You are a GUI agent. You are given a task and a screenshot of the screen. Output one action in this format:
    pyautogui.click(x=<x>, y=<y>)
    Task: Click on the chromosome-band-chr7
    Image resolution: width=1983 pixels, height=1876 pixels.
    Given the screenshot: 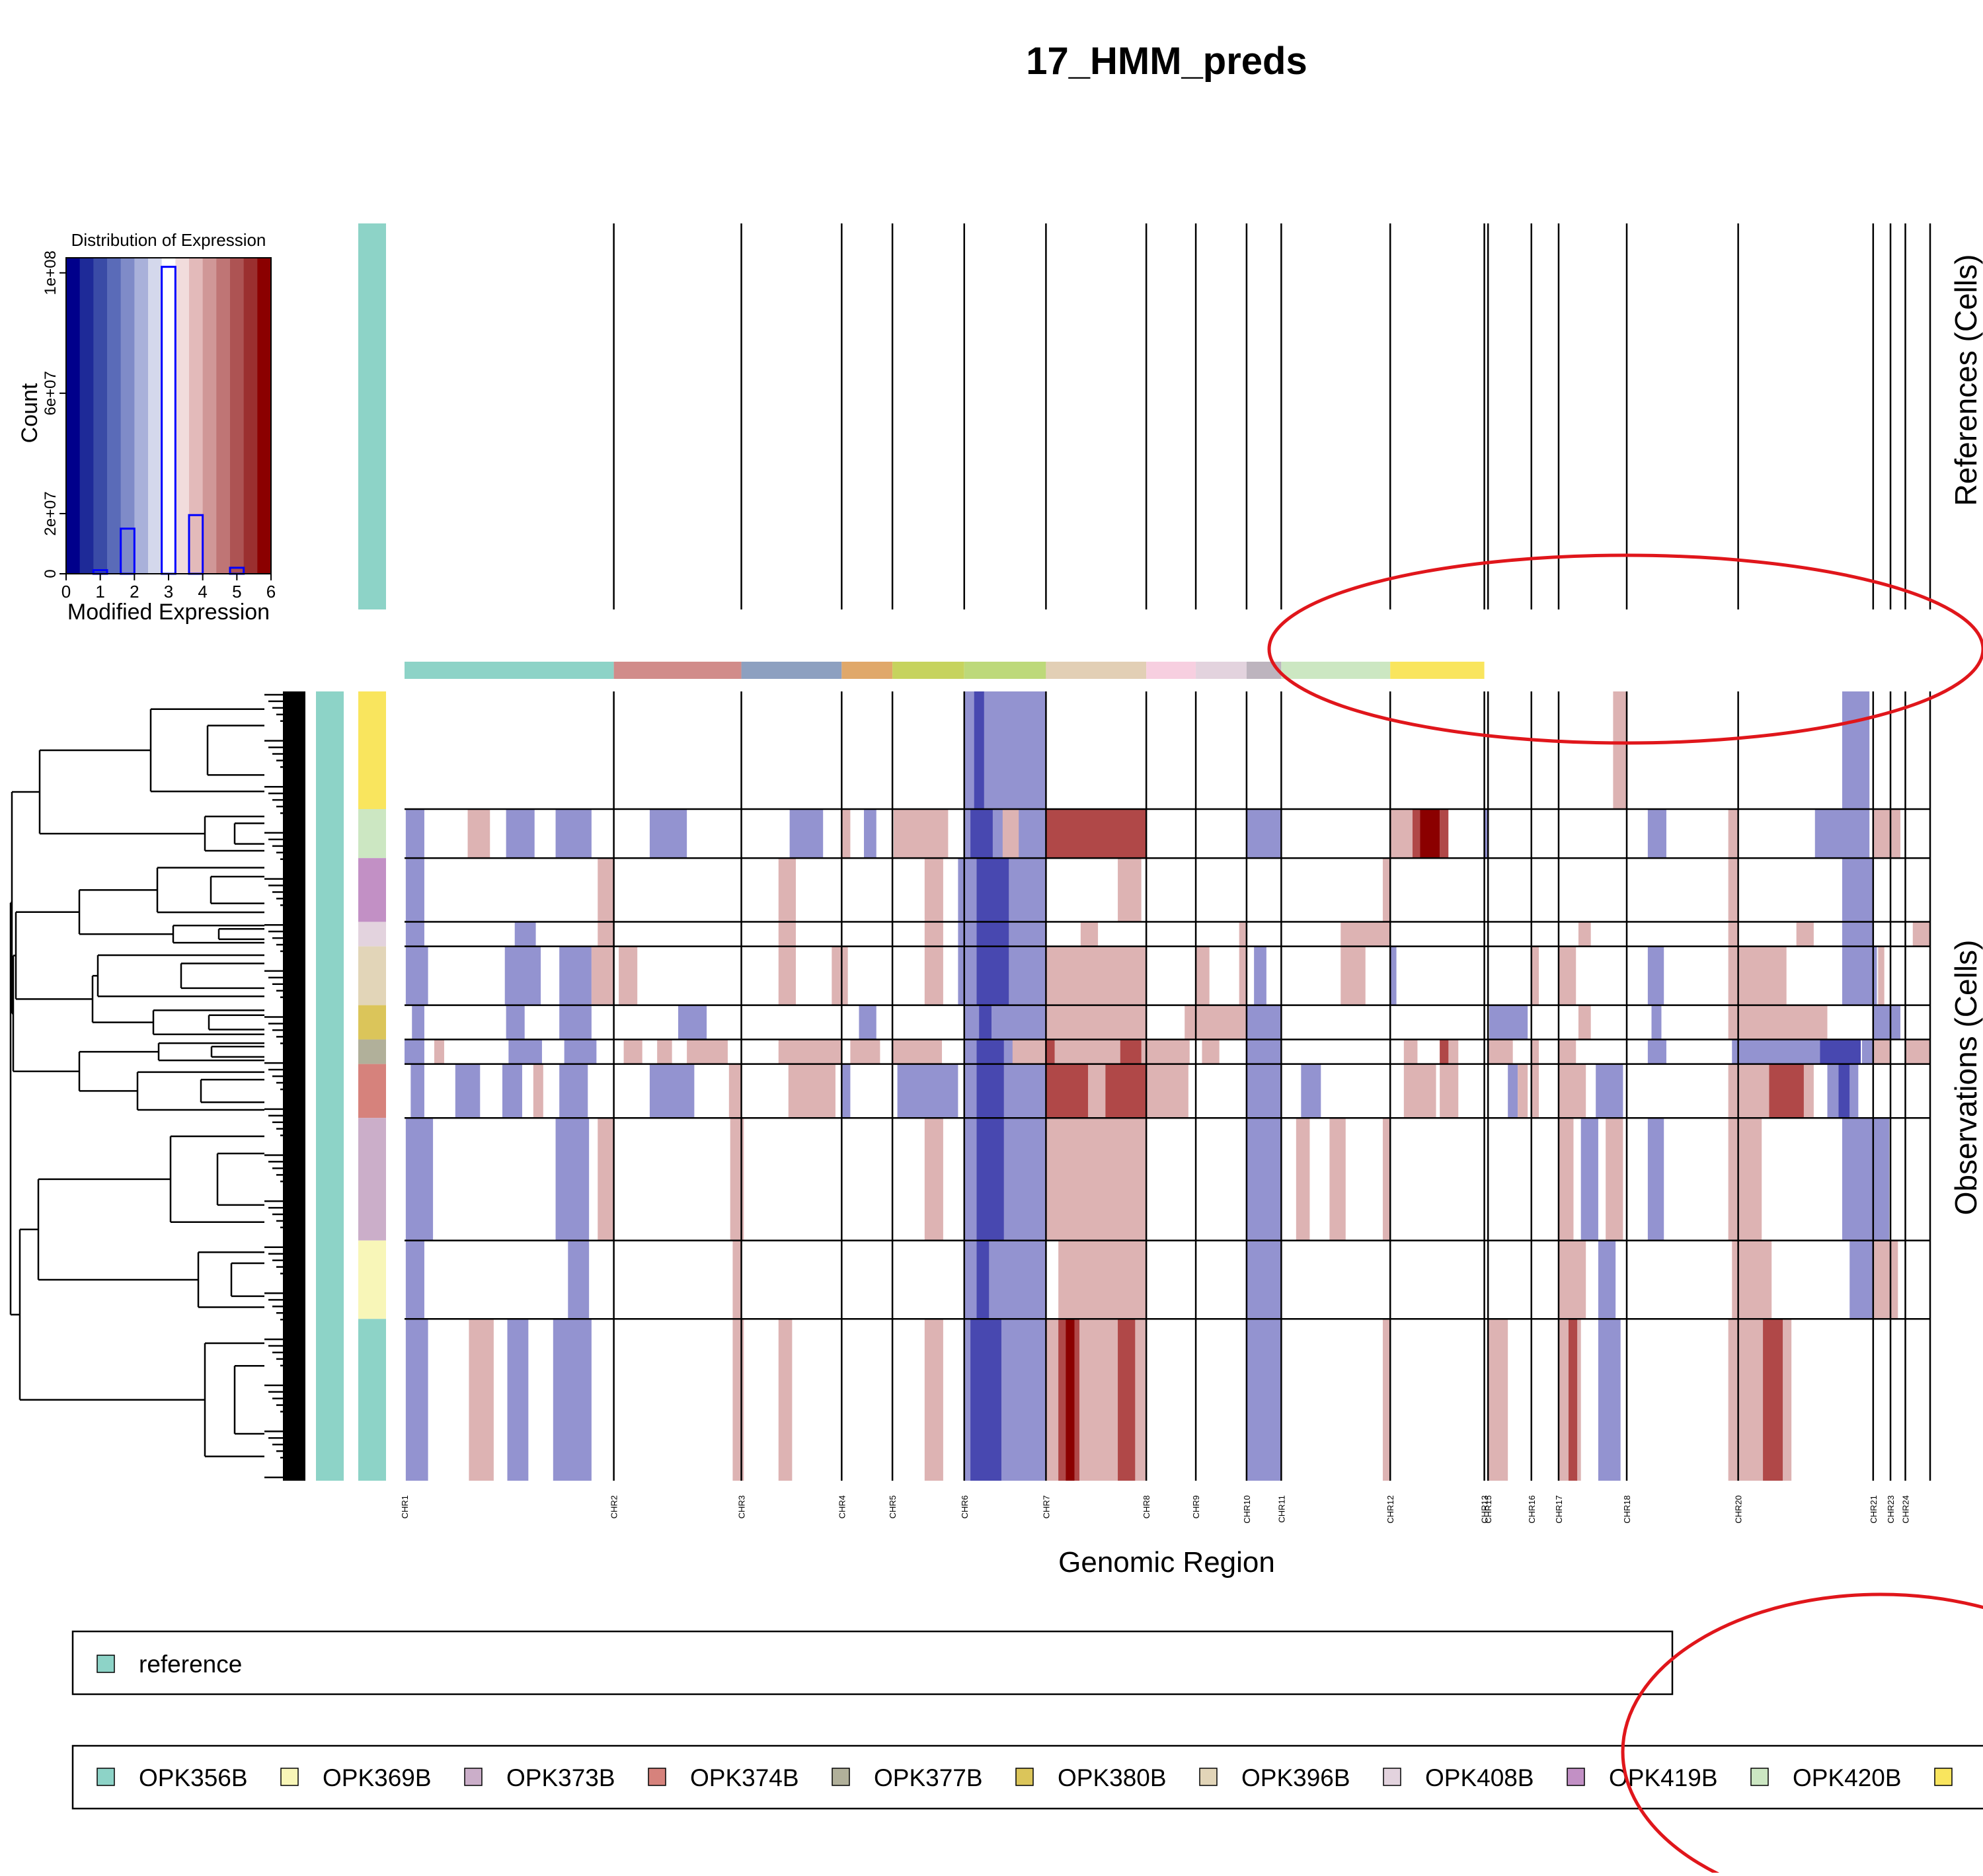 What is the action you would take?
    pyautogui.click(x=1096, y=670)
    